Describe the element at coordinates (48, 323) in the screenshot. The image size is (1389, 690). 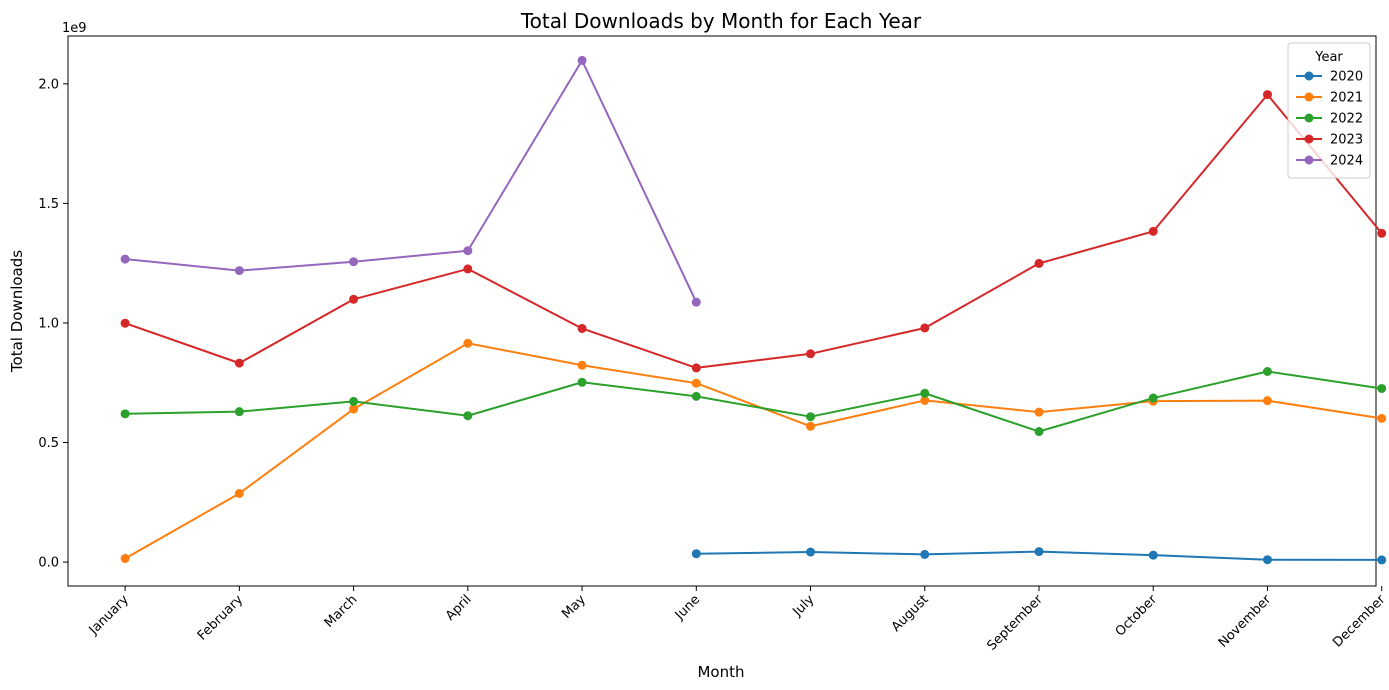
I see `y-tick-label: 1.0` at that location.